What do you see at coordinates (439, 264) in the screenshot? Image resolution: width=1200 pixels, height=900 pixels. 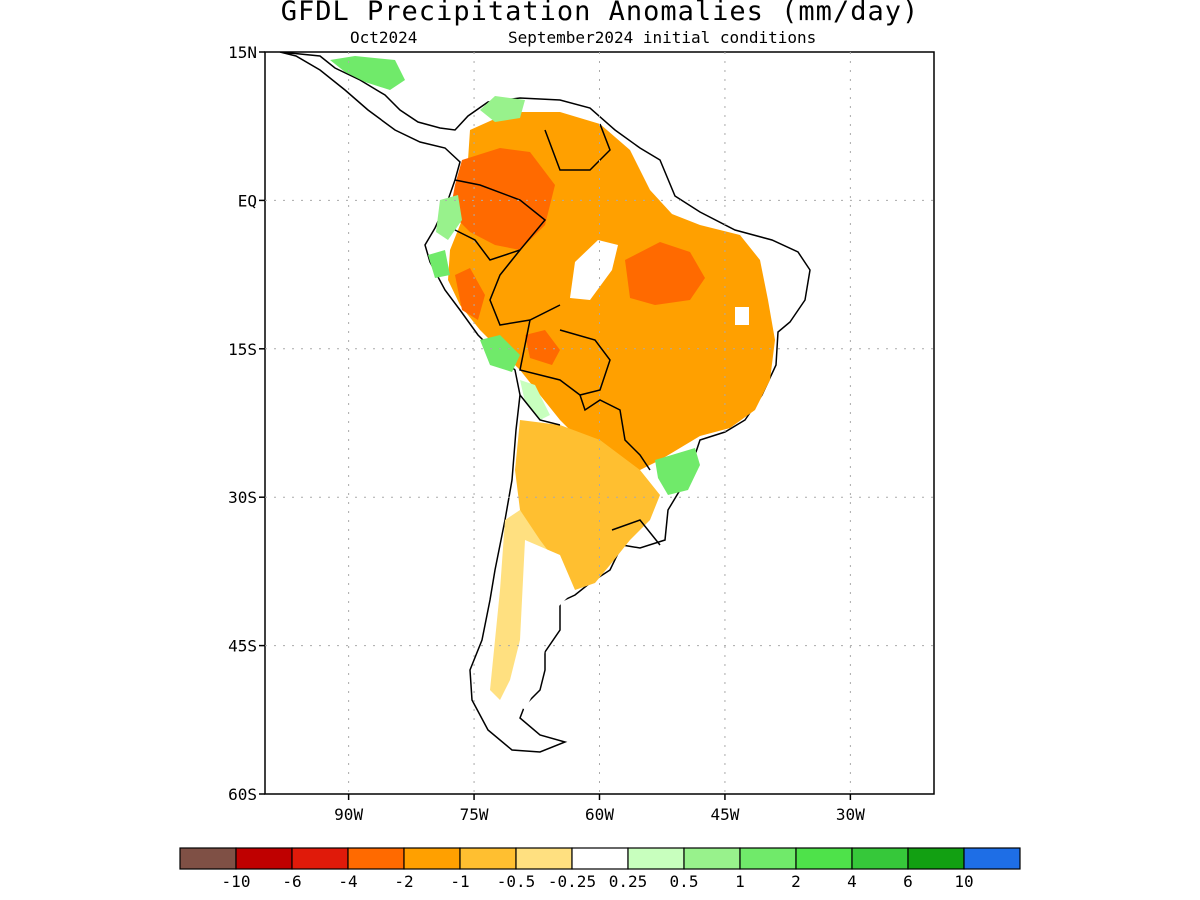 I see `anomaly-plus-ecuador-coast` at bounding box center [439, 264].